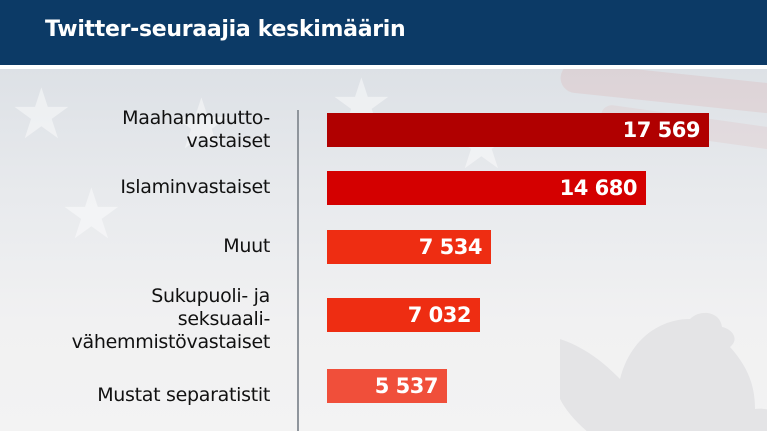 The height and width of the screenshot is (431, 767). I want to click on header-divider, so click(383, 67).